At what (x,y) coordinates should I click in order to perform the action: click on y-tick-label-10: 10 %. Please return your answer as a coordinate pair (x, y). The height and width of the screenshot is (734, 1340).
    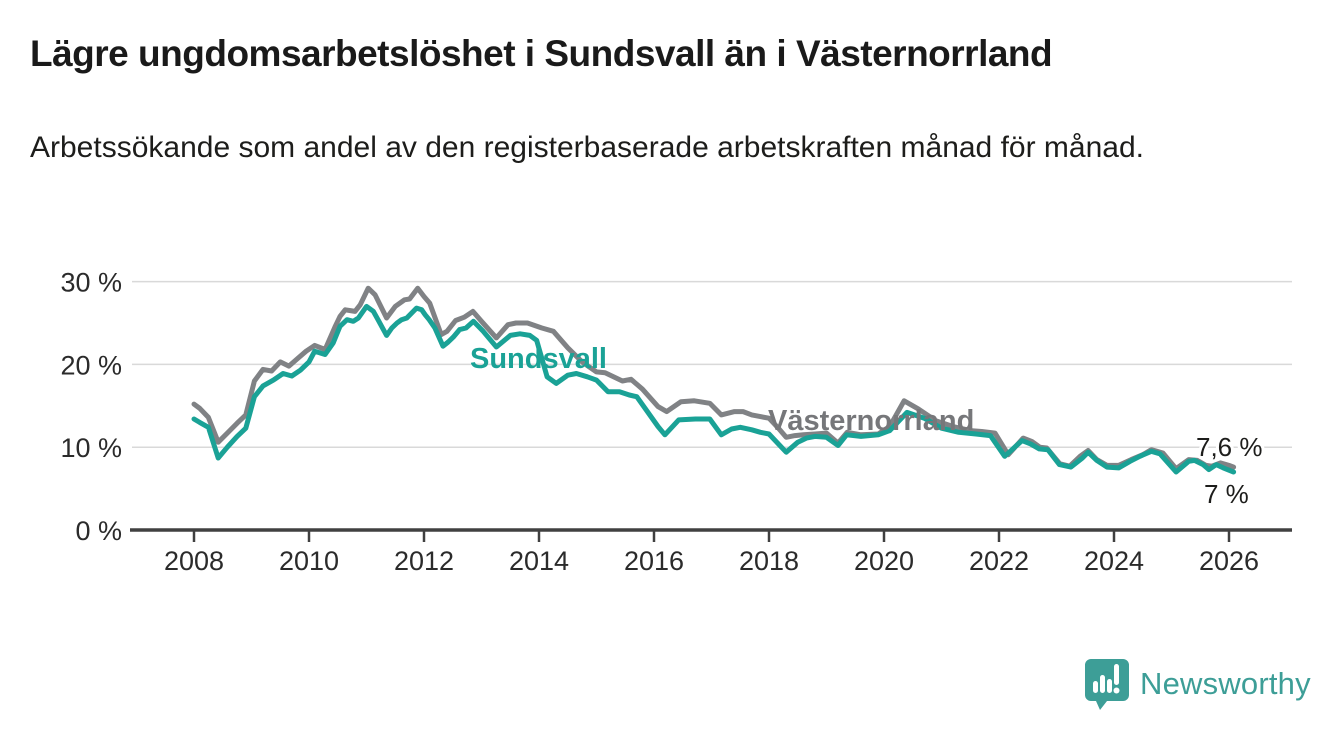
    Looking at the image, I should click on (91, 448).